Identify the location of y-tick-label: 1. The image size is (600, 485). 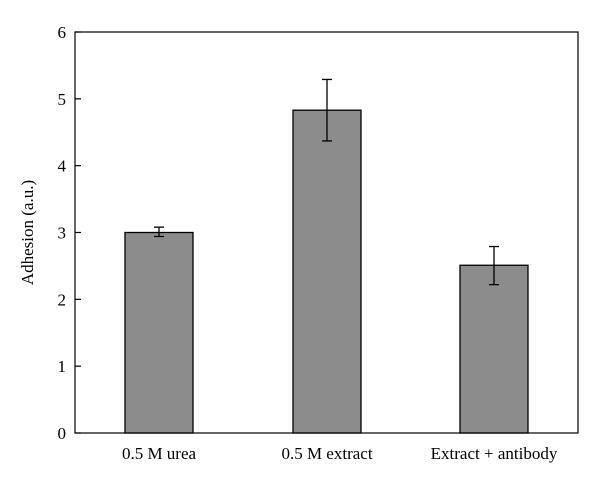
(62, 366).